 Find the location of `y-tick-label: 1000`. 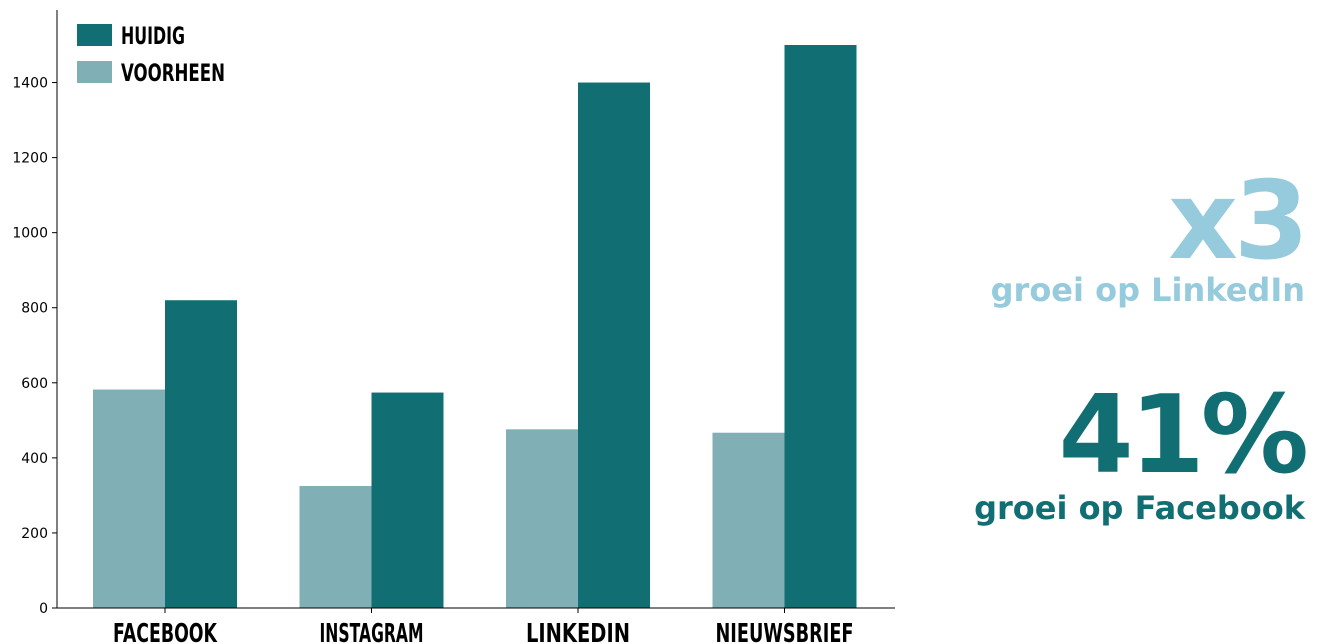

y-tick-label: 1000 is located at coordinates (30, 234).